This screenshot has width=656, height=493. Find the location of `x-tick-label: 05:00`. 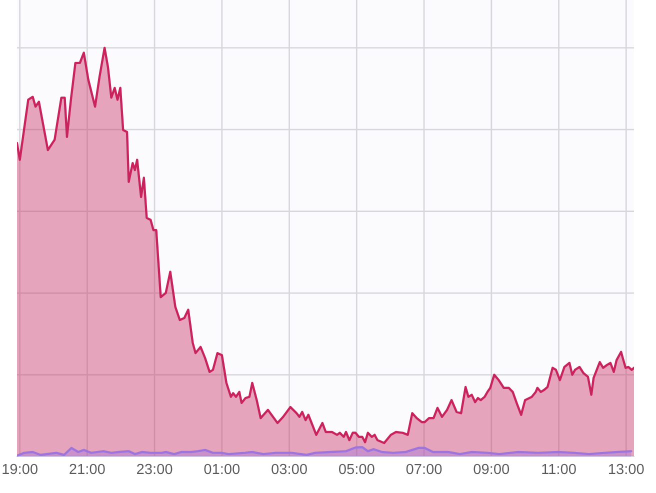

x-tick-label: 05:00 is located at coordinates (356, 469).